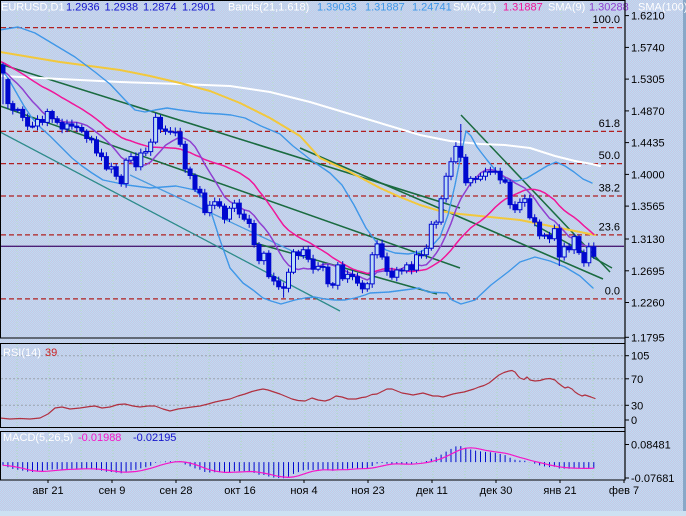  I want to click on svg-text: 1.30288, so click(609, 8).